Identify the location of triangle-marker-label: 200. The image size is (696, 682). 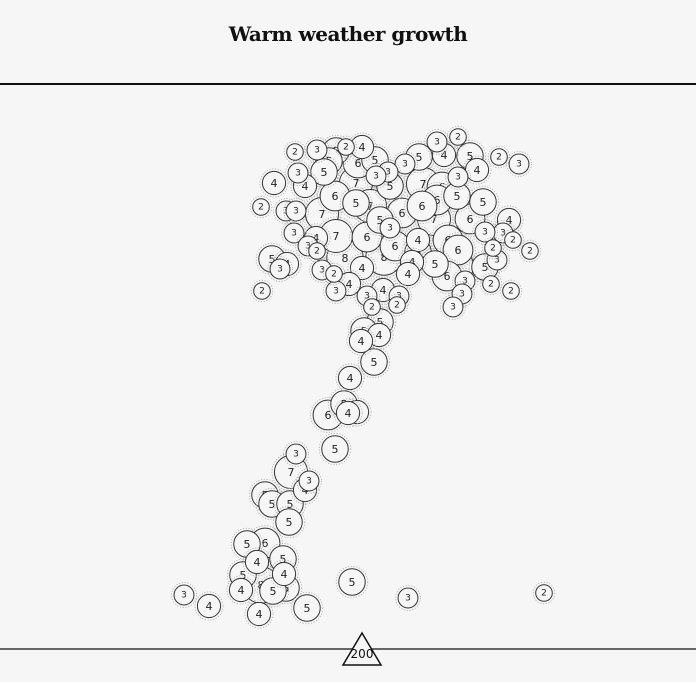
(362, 654).